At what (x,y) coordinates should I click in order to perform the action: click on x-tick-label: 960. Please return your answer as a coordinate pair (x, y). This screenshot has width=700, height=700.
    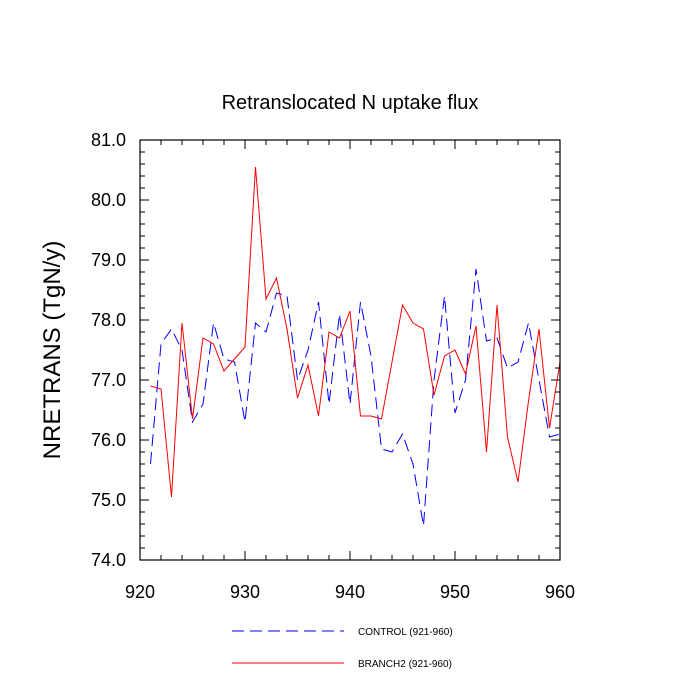
    Looking at the image, I should click on (560, 592).